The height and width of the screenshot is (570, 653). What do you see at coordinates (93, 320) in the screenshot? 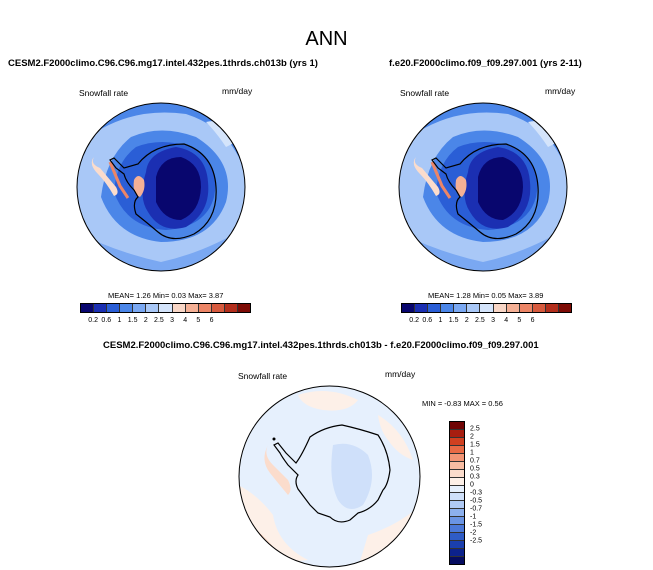
I see `panel1-colorbar-tick: 0.2` at bounding box center [93, 320].